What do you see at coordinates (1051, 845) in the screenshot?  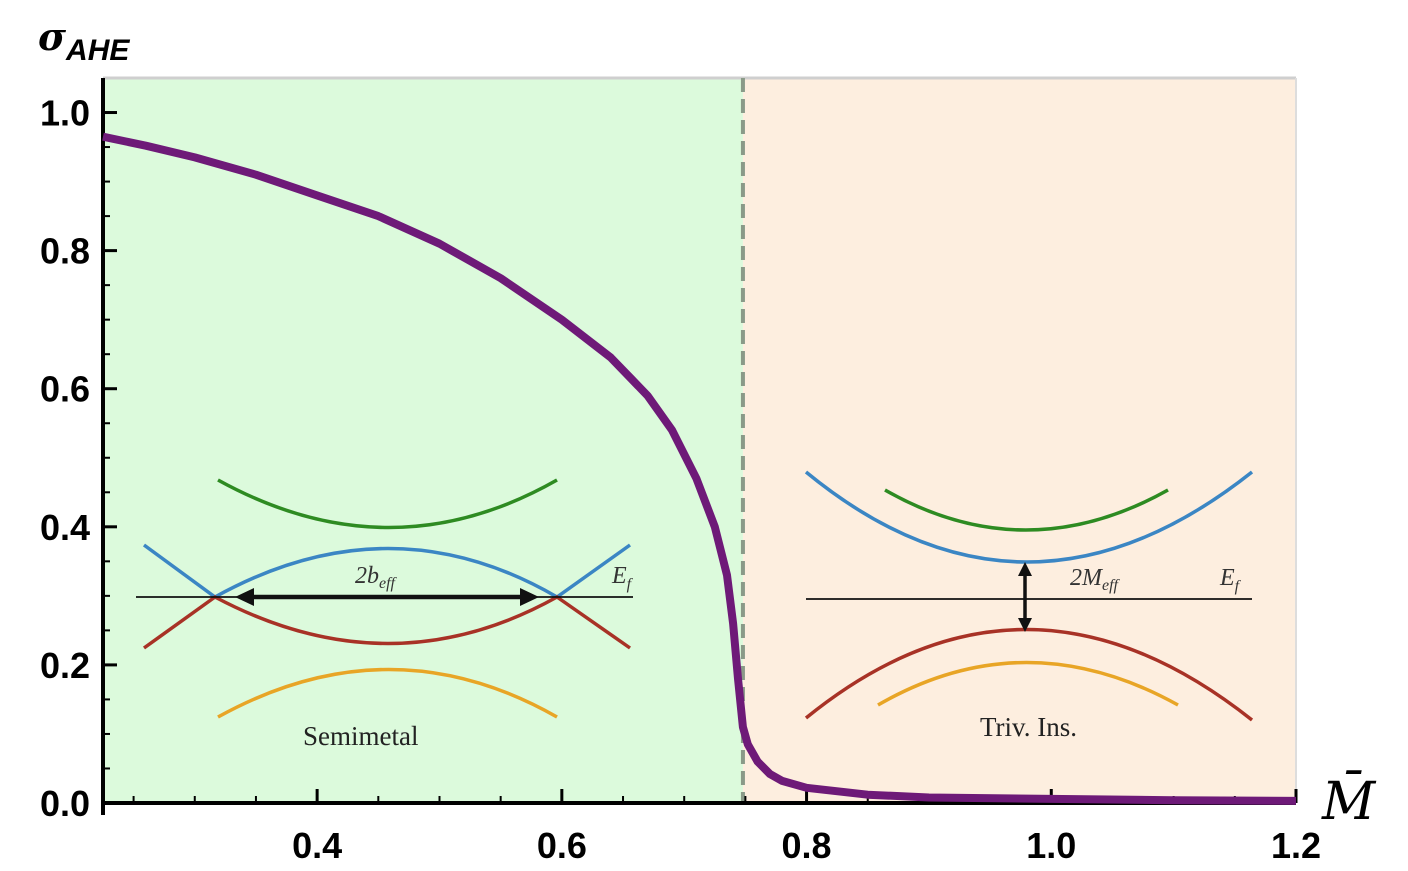 I see `x-tick-label: 1.0` at bounding box center [1051, 845].